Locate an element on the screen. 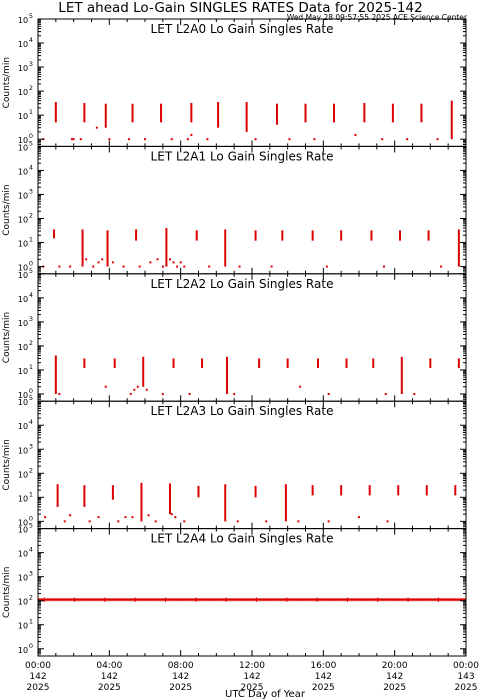 This screenshot has height=700, width=481. x-tick-time: 20:00 is located at coordinates (395, 666).